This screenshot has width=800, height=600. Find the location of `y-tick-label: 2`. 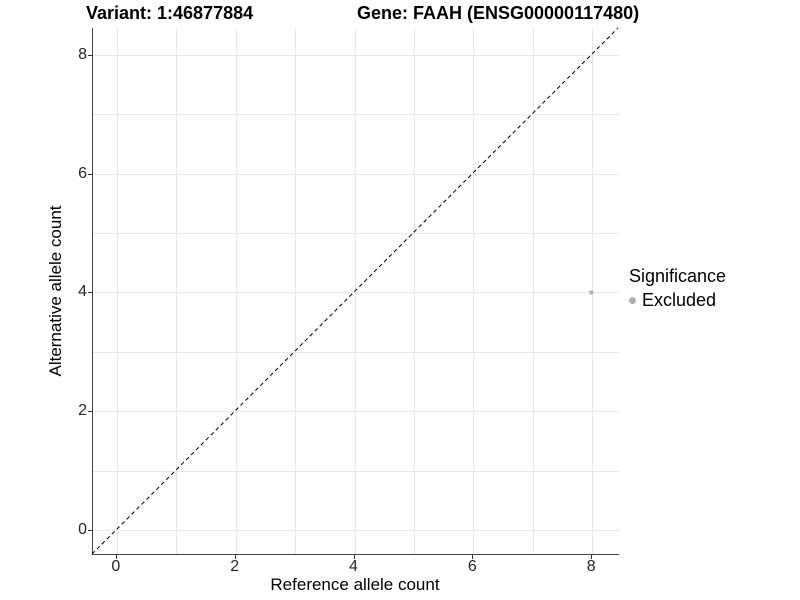

y-tick-label: 2 is located at coordinates (82, 411).